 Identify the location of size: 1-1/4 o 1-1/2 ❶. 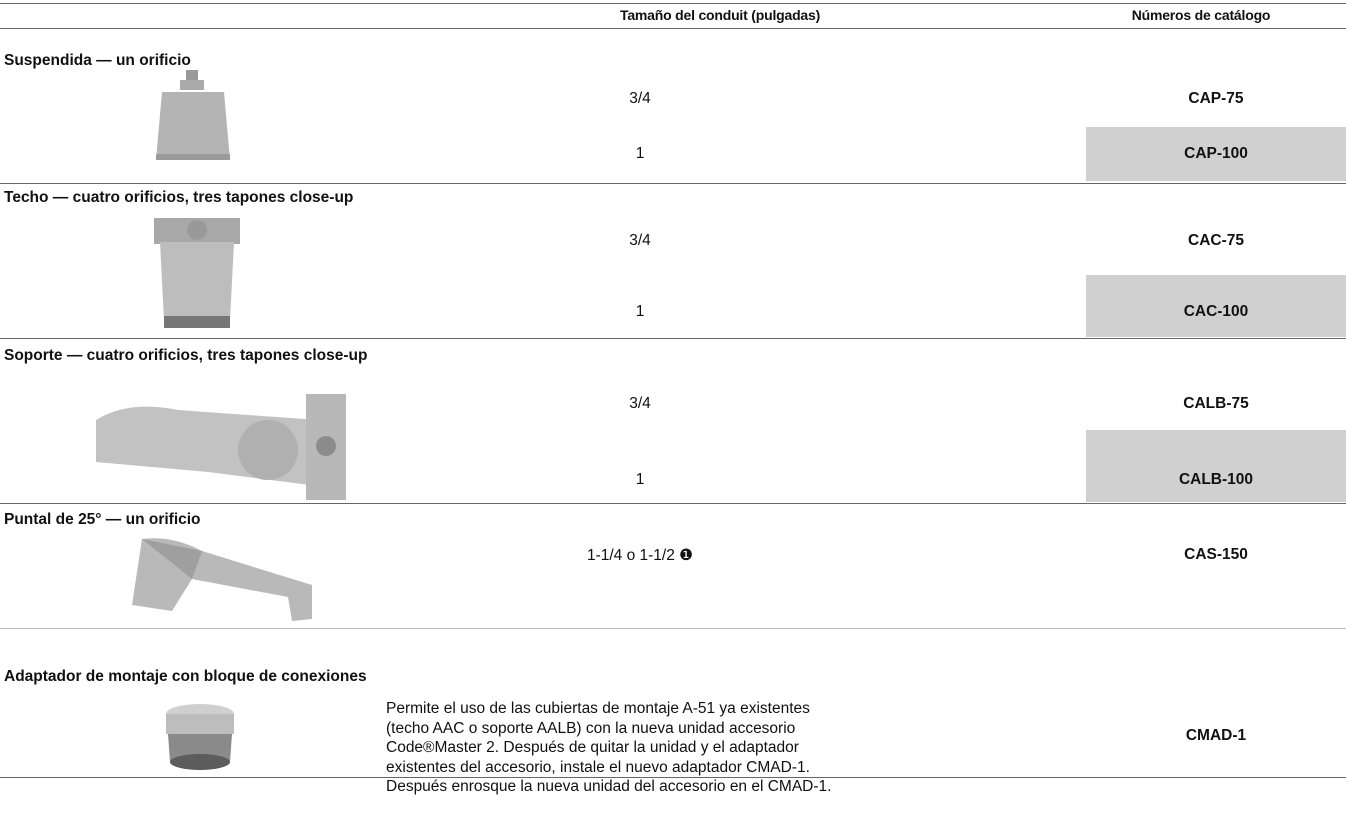
(640, 555).